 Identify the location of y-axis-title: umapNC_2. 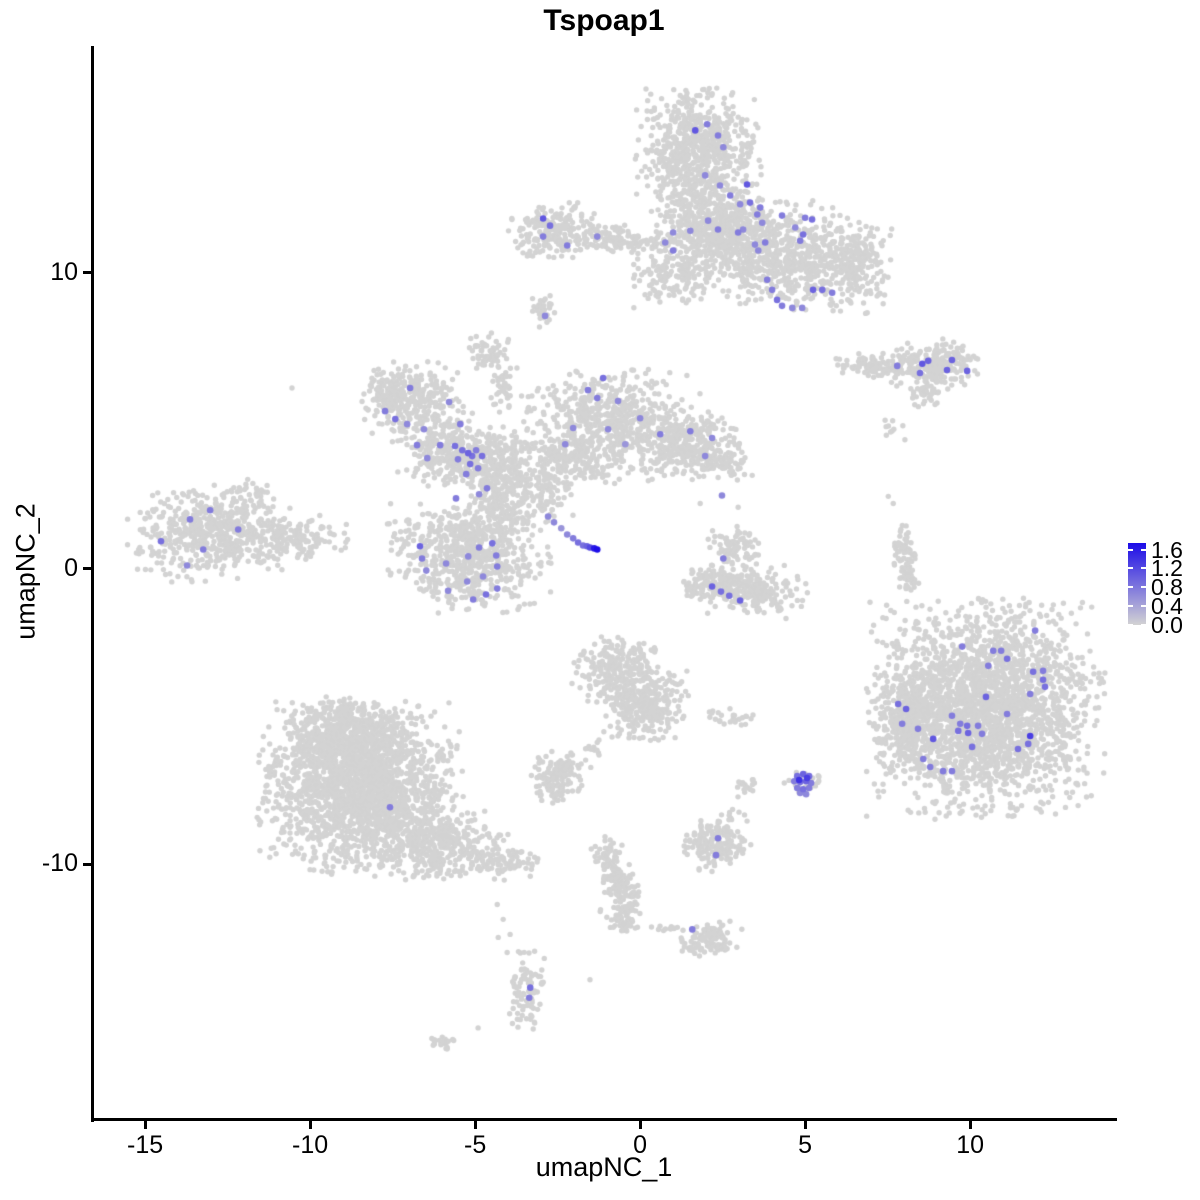
(25, 571).